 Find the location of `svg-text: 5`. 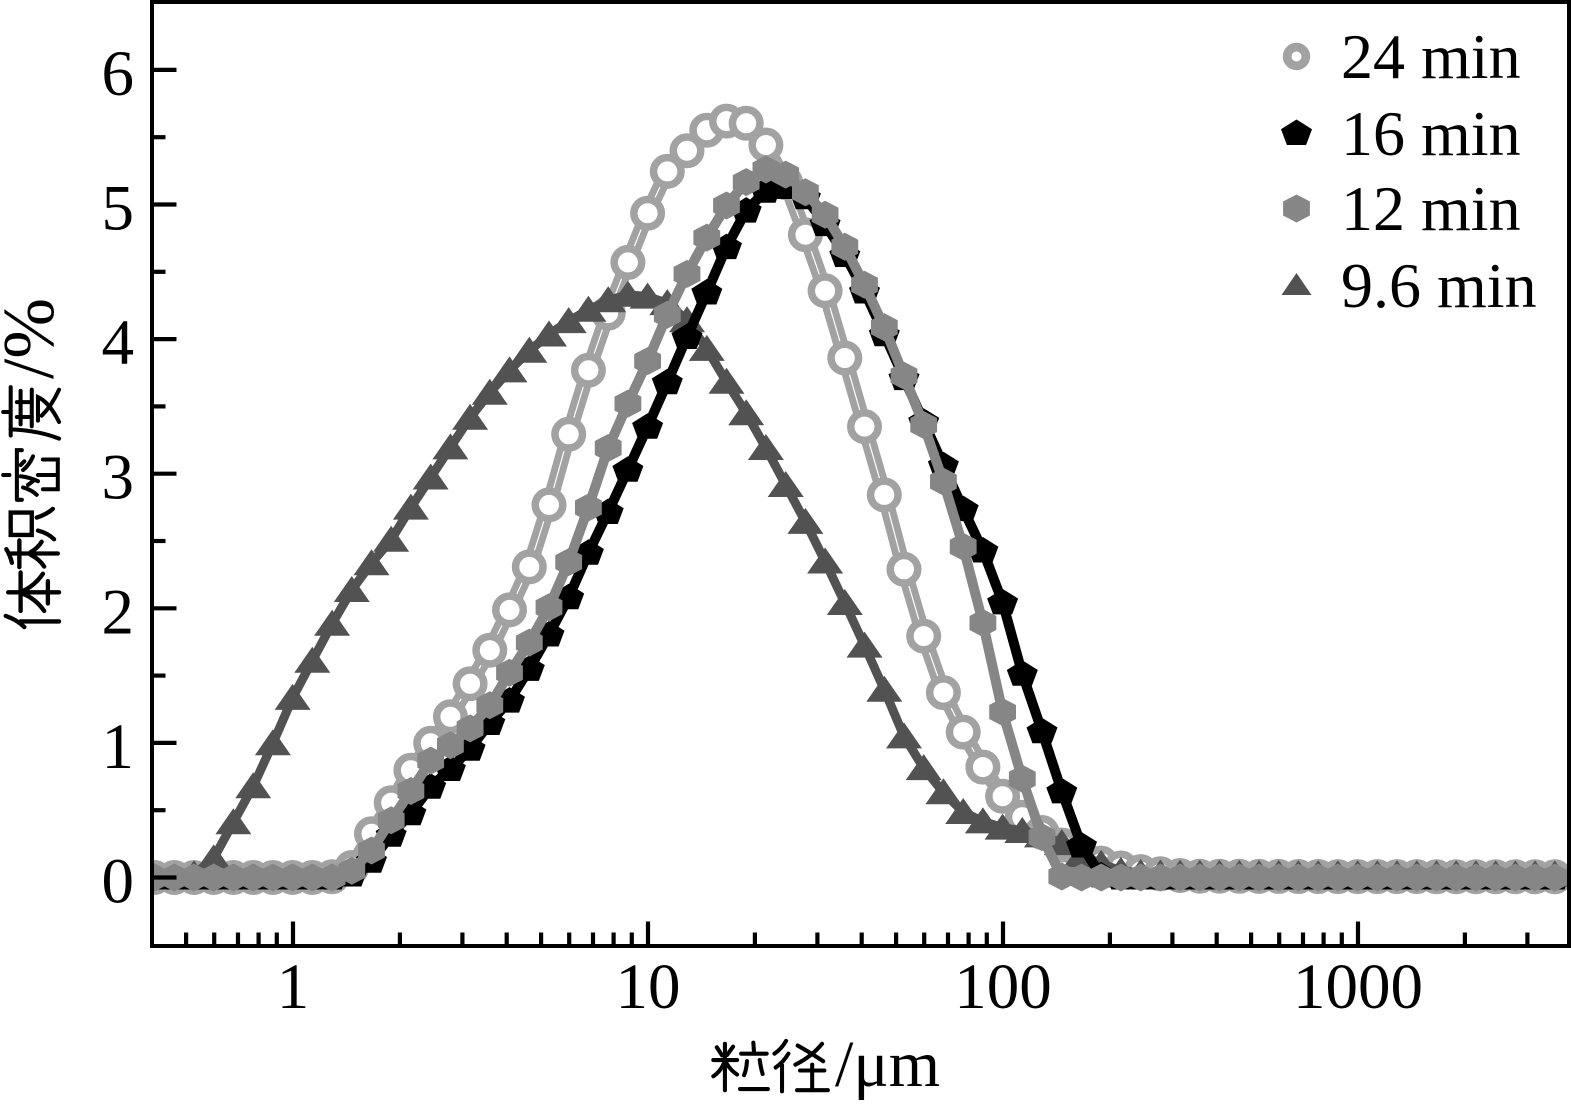

svg-text: 5 is located at coordinates (118, 209).